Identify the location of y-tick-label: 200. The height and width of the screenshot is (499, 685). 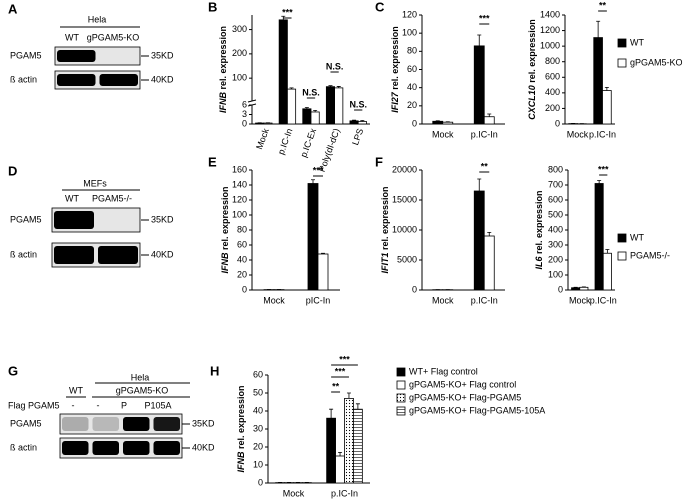
(239, 53).